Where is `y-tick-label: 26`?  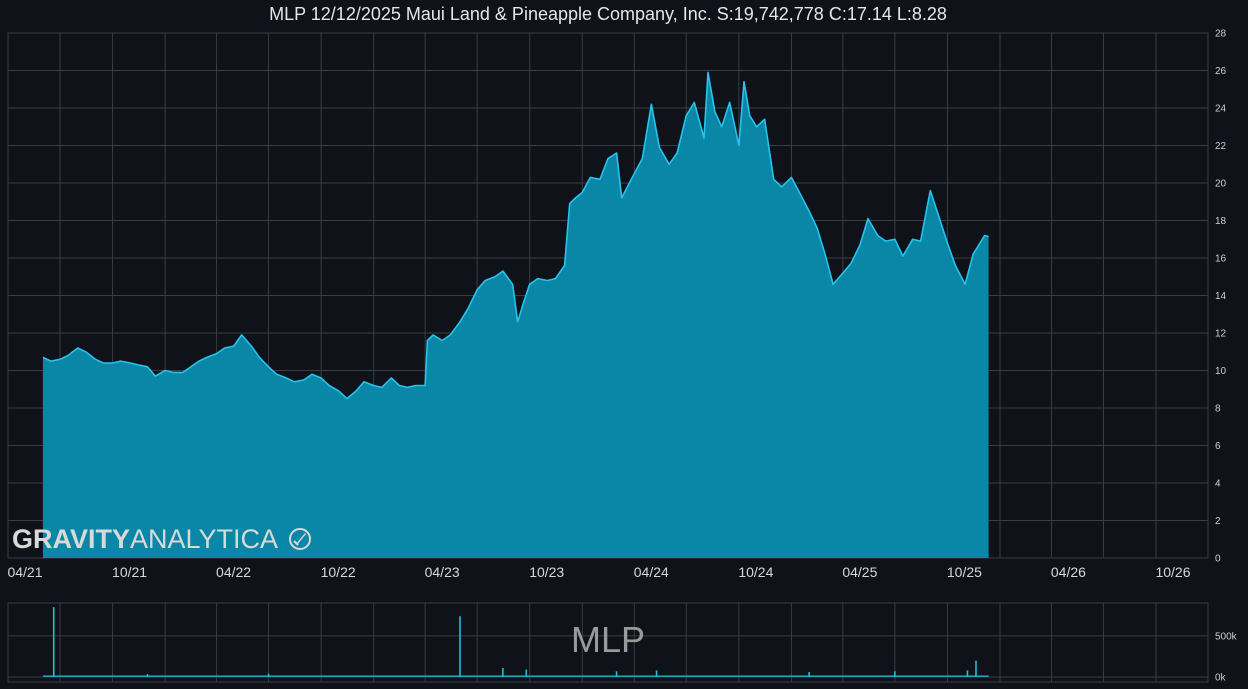 y-tick-label: 26 is located at coordinates (1221, 71).